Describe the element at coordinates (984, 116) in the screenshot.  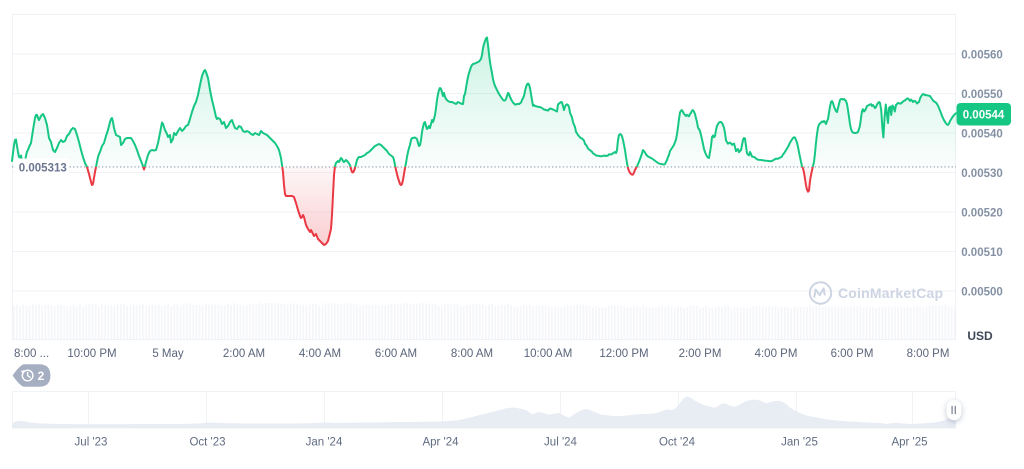
I see `svg-text: 0.00544` at that location.